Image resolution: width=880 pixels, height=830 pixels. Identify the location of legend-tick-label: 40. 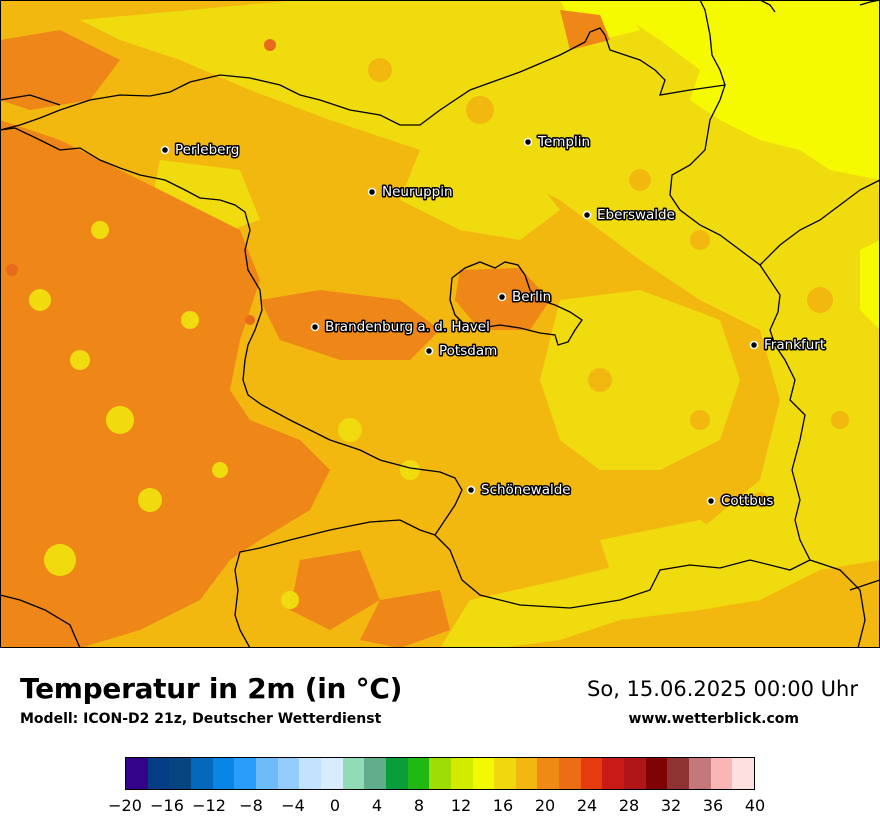
(755, 805).